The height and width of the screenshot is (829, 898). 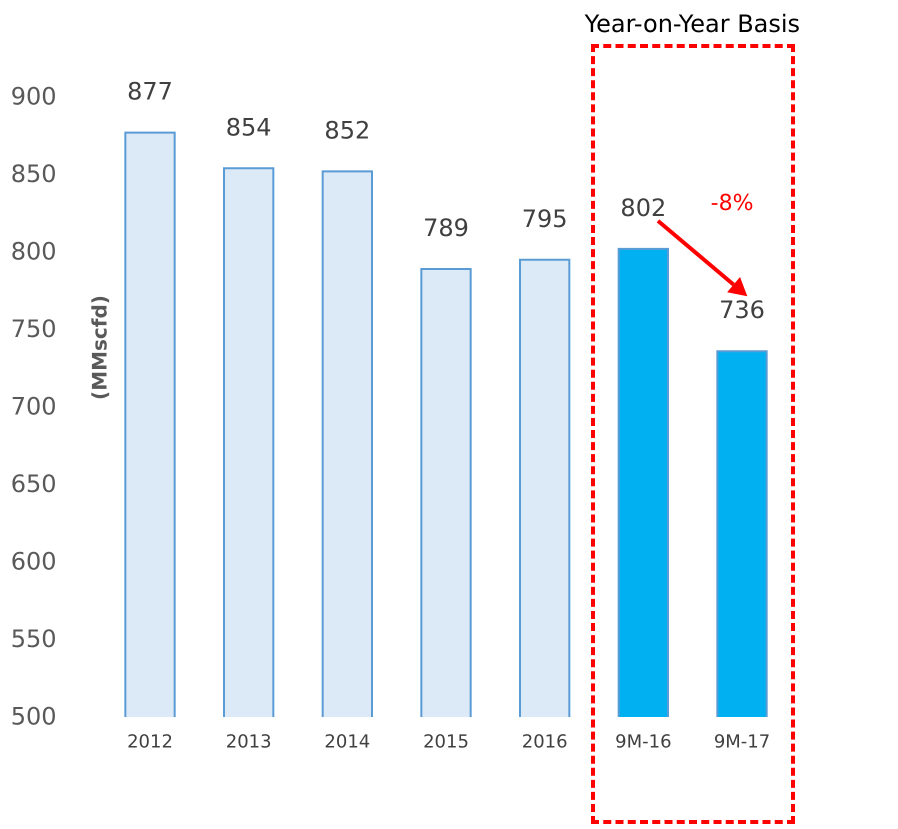 I want to click on x-tick-label: 9M-17, so click(x=742, y=742).